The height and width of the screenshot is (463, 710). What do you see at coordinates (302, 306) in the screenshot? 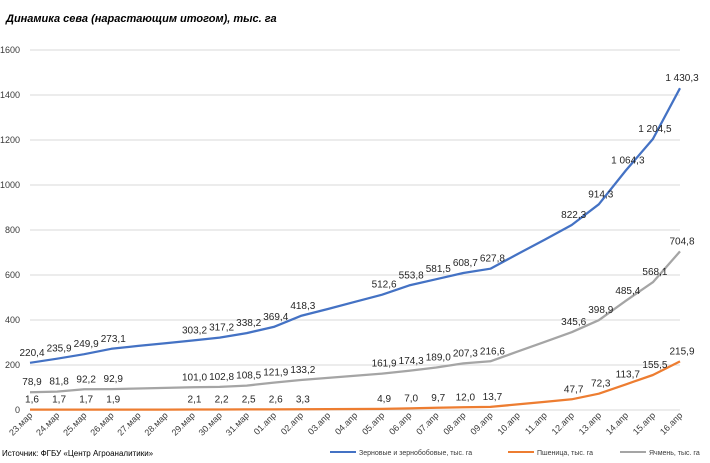
I see `data-label-grain: 418,3` at bounding box center [302, 306].